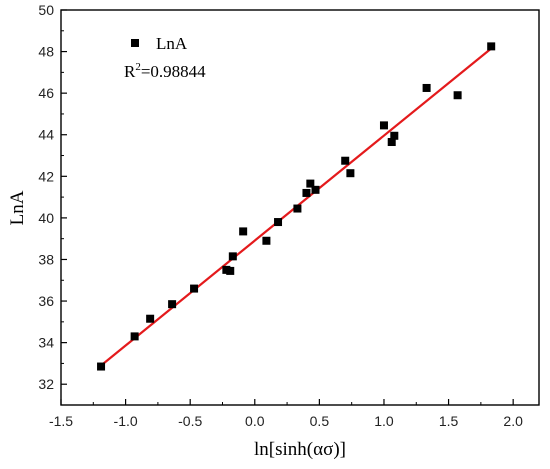 The image size is (550, 469). I want to click on legend-entry-lna: LnA, so click(172, 43).